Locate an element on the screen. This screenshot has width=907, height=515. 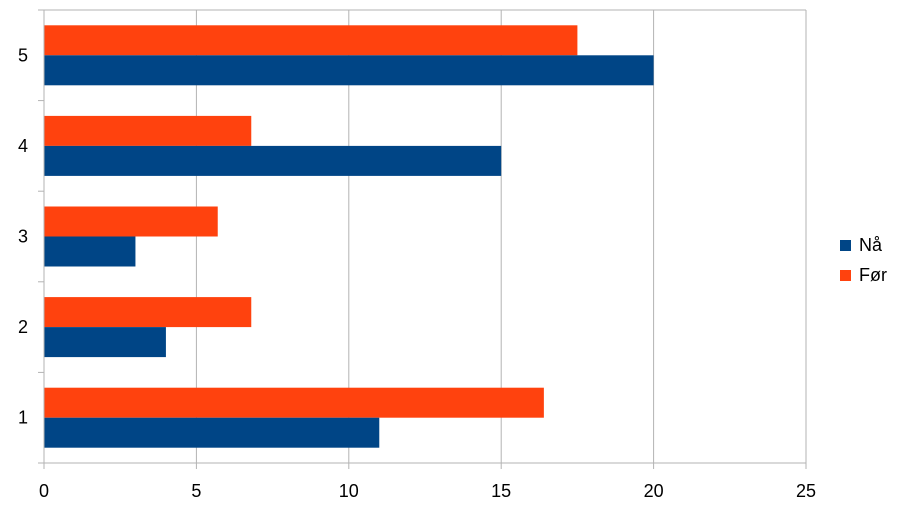
x-tick-label-4: 20 is located at coordinates (654, 491).